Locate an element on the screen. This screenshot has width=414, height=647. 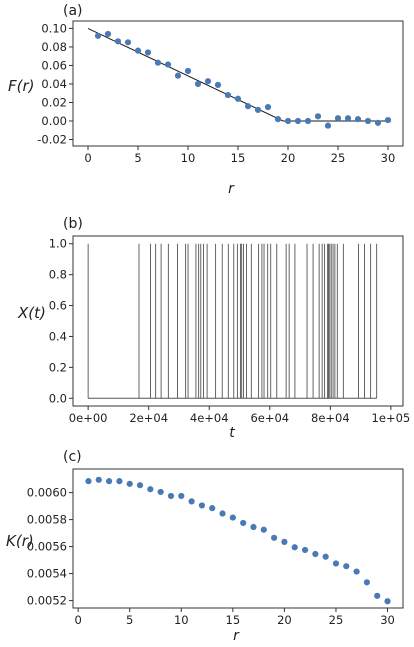
y-tick-label: 0.4 is located at coordinates (58, 336).